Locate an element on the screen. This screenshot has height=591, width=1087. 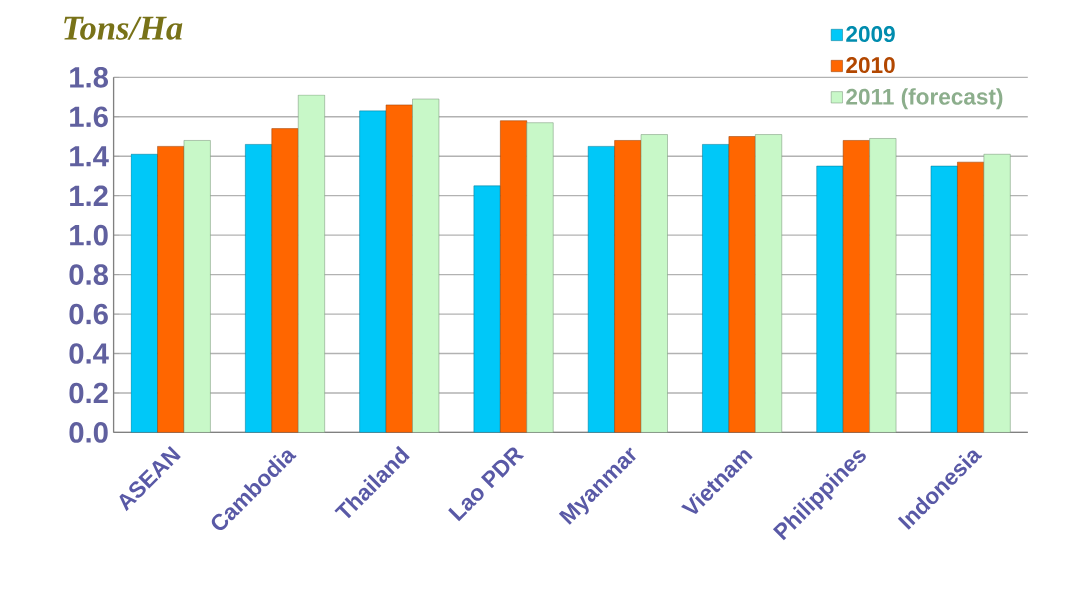
legend-label: 2009 is located at coordinates (870, 33).